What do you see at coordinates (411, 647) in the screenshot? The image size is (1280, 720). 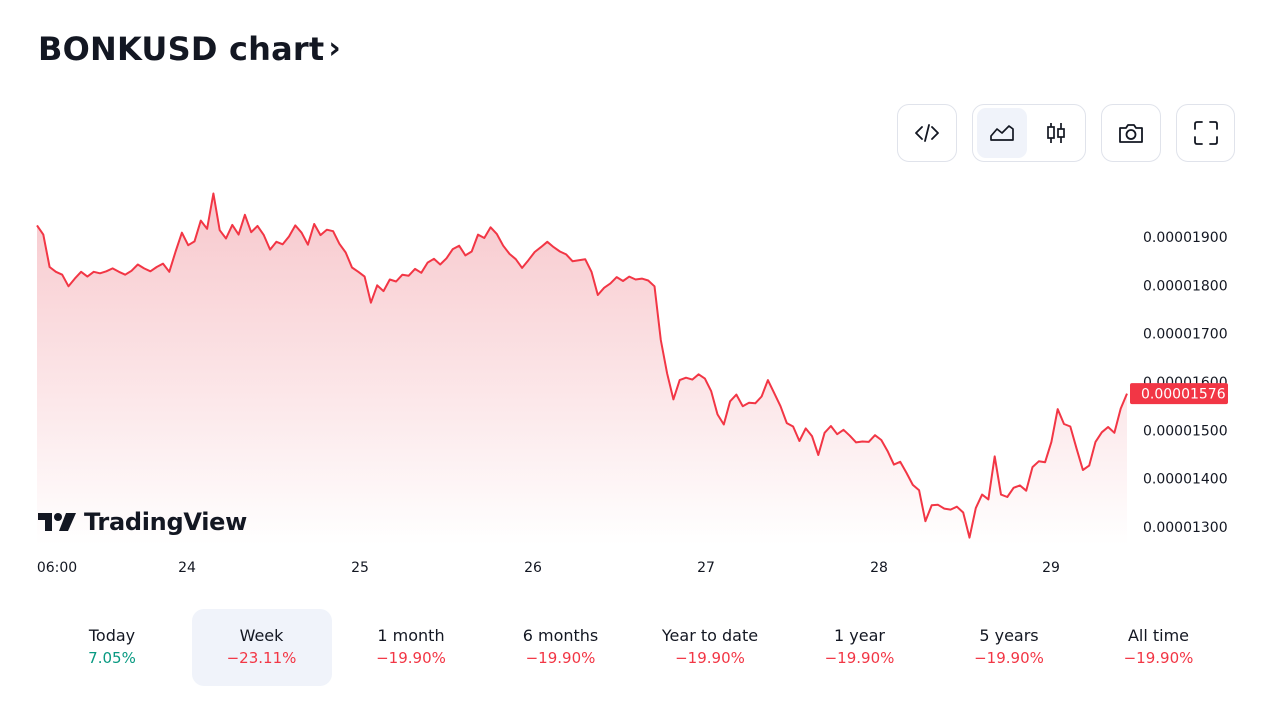 I see `period-tab: 1 month −19.90%` at bounding box center [411, 647].